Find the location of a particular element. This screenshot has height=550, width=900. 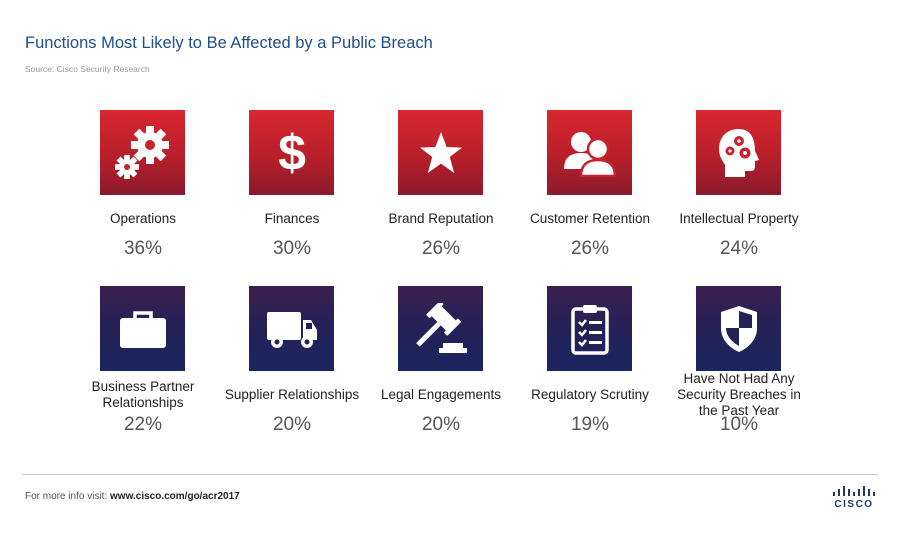

tile-value: 36% is located at coordinates (143, 248).